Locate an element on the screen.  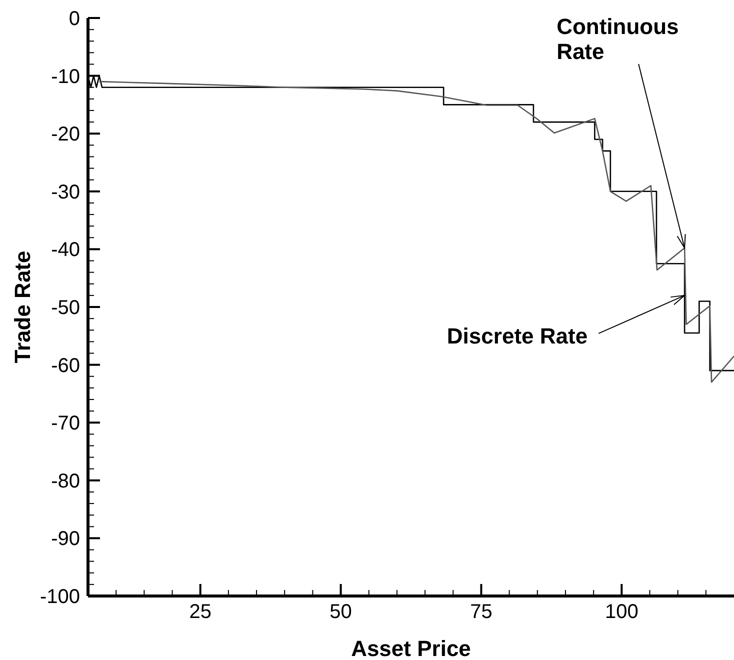
y-tick-label: -100 is located at coordinates (60, 597).